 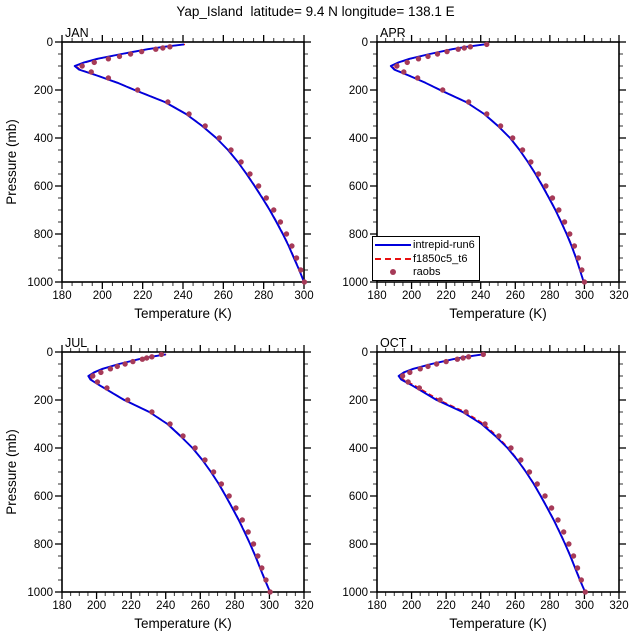 I want to click on panel-month-label: OCT, so click(x=393, y=343).